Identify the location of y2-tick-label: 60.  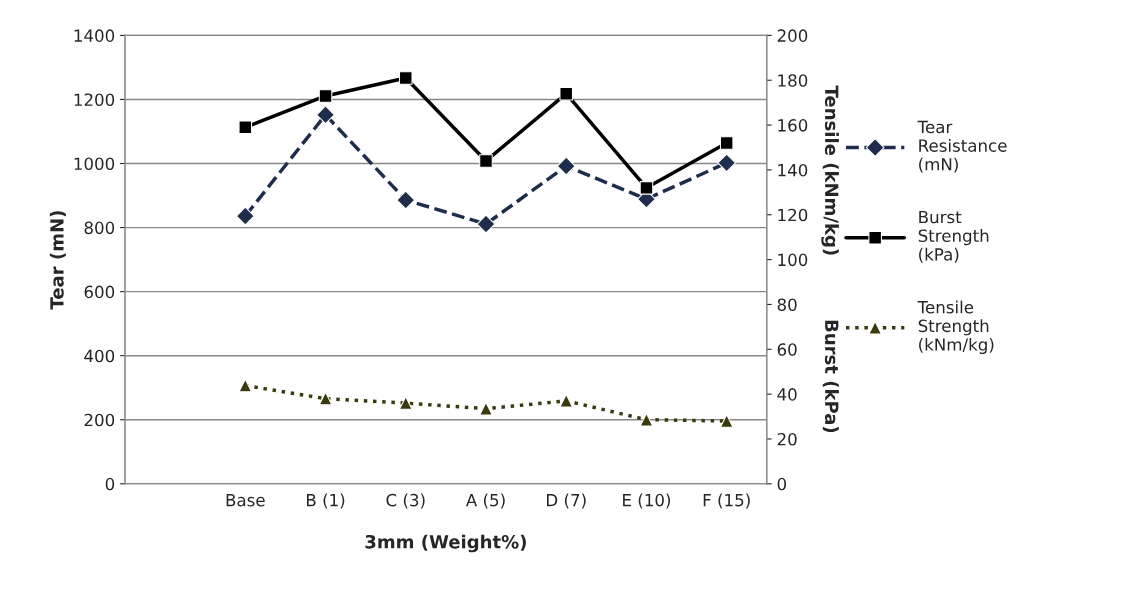
(787, 349).